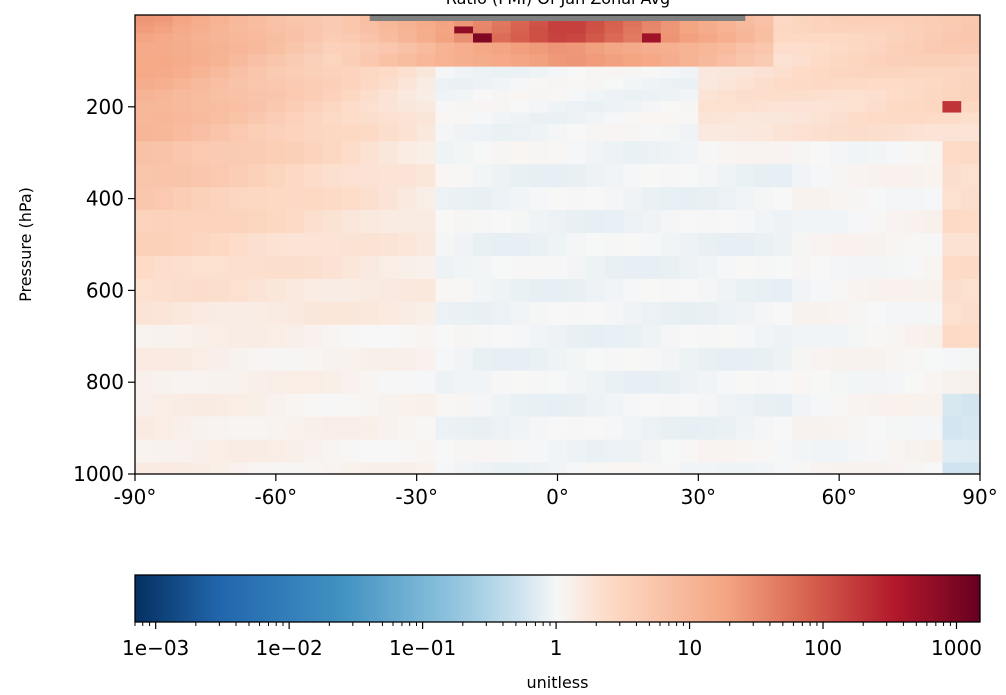 This screenshot has height=695, width=1006. I want to click on y-tick-label: 600, so click(105, 290).